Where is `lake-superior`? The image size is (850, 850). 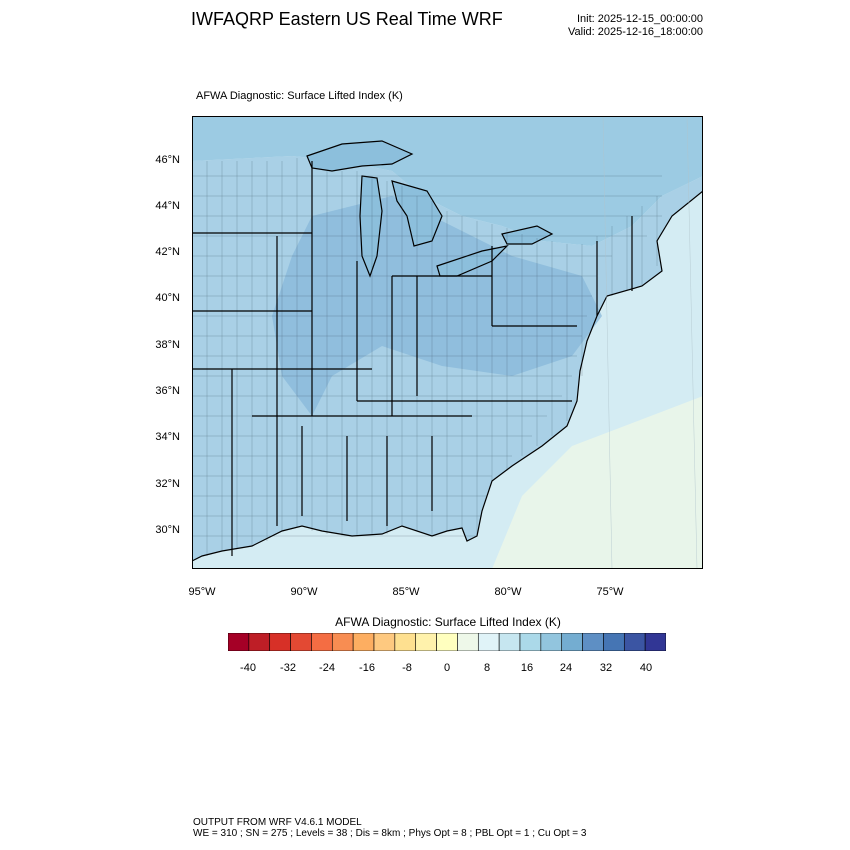
lake-superior is located at coordinates (360, 156).